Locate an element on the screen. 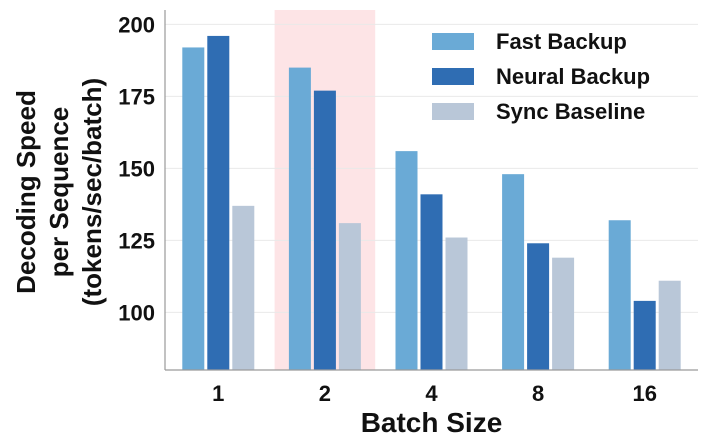 The image size is (708, 438). y-tick-label: 150 is located at coordinates (136, 168).